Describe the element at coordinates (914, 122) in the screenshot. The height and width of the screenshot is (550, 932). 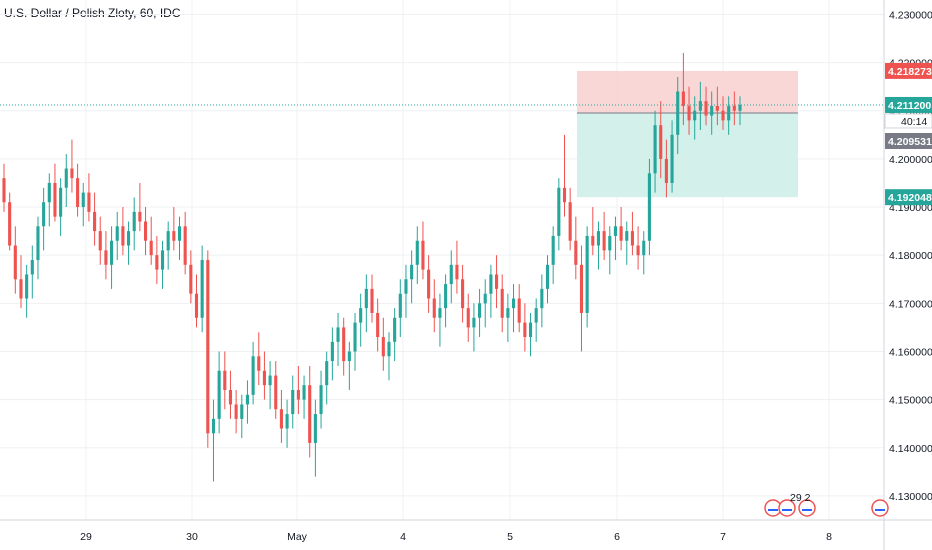
I see `countdown-label: 40:14` at that location.